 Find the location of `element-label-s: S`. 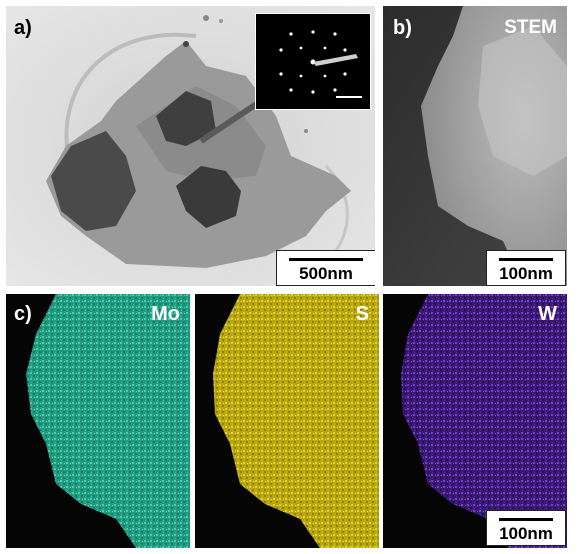

element-label-s: S is located at coordinates (362, 314).